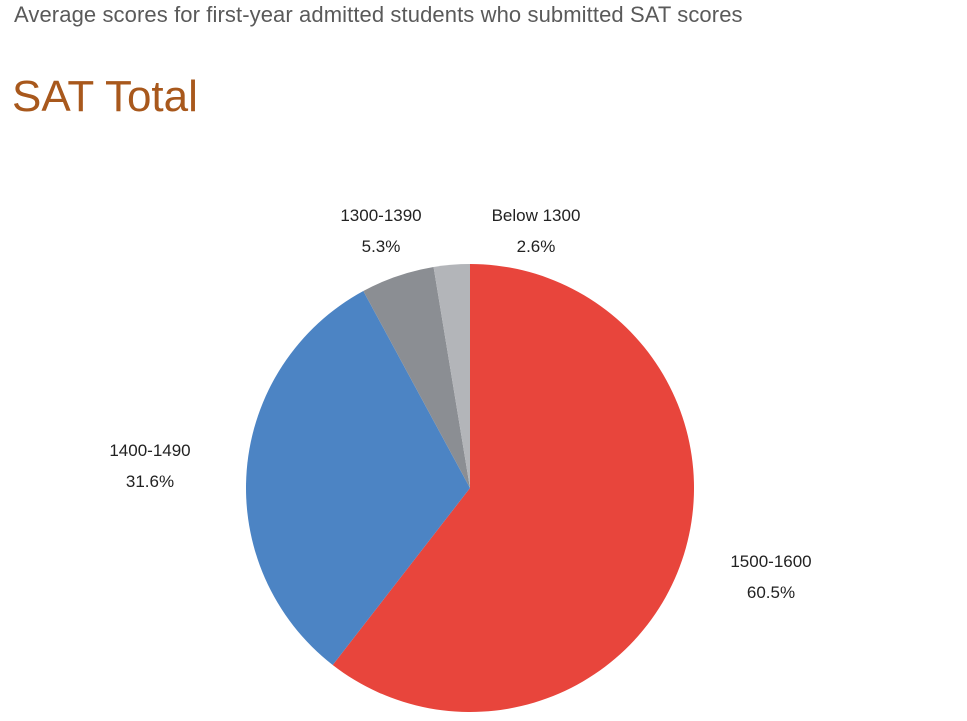 This screenshot has width=967, height=721. I want to click on slice-label-percent: 60.5%, so click(771, 592).